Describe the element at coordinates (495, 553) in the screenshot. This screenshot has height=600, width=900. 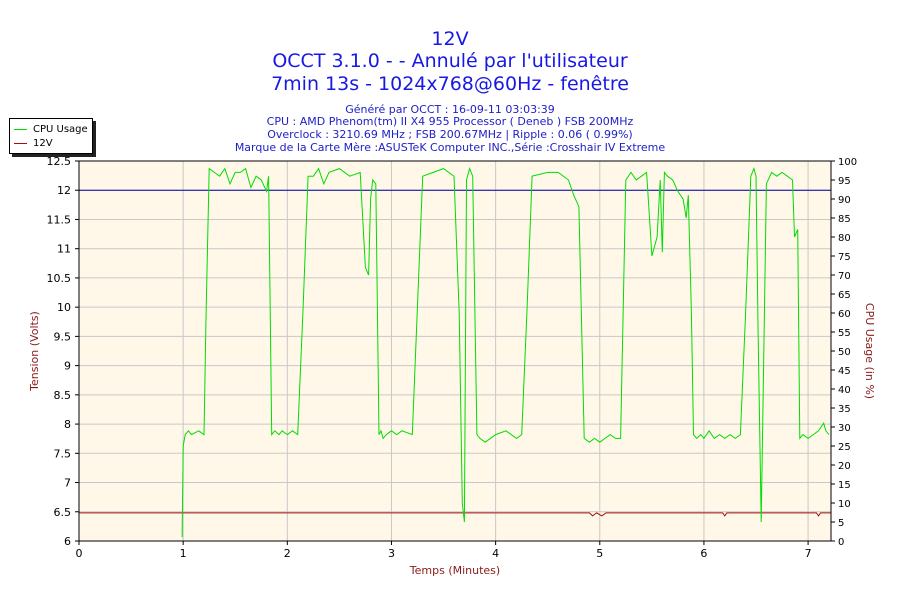
I see `x-tick-label: 4` at that location.